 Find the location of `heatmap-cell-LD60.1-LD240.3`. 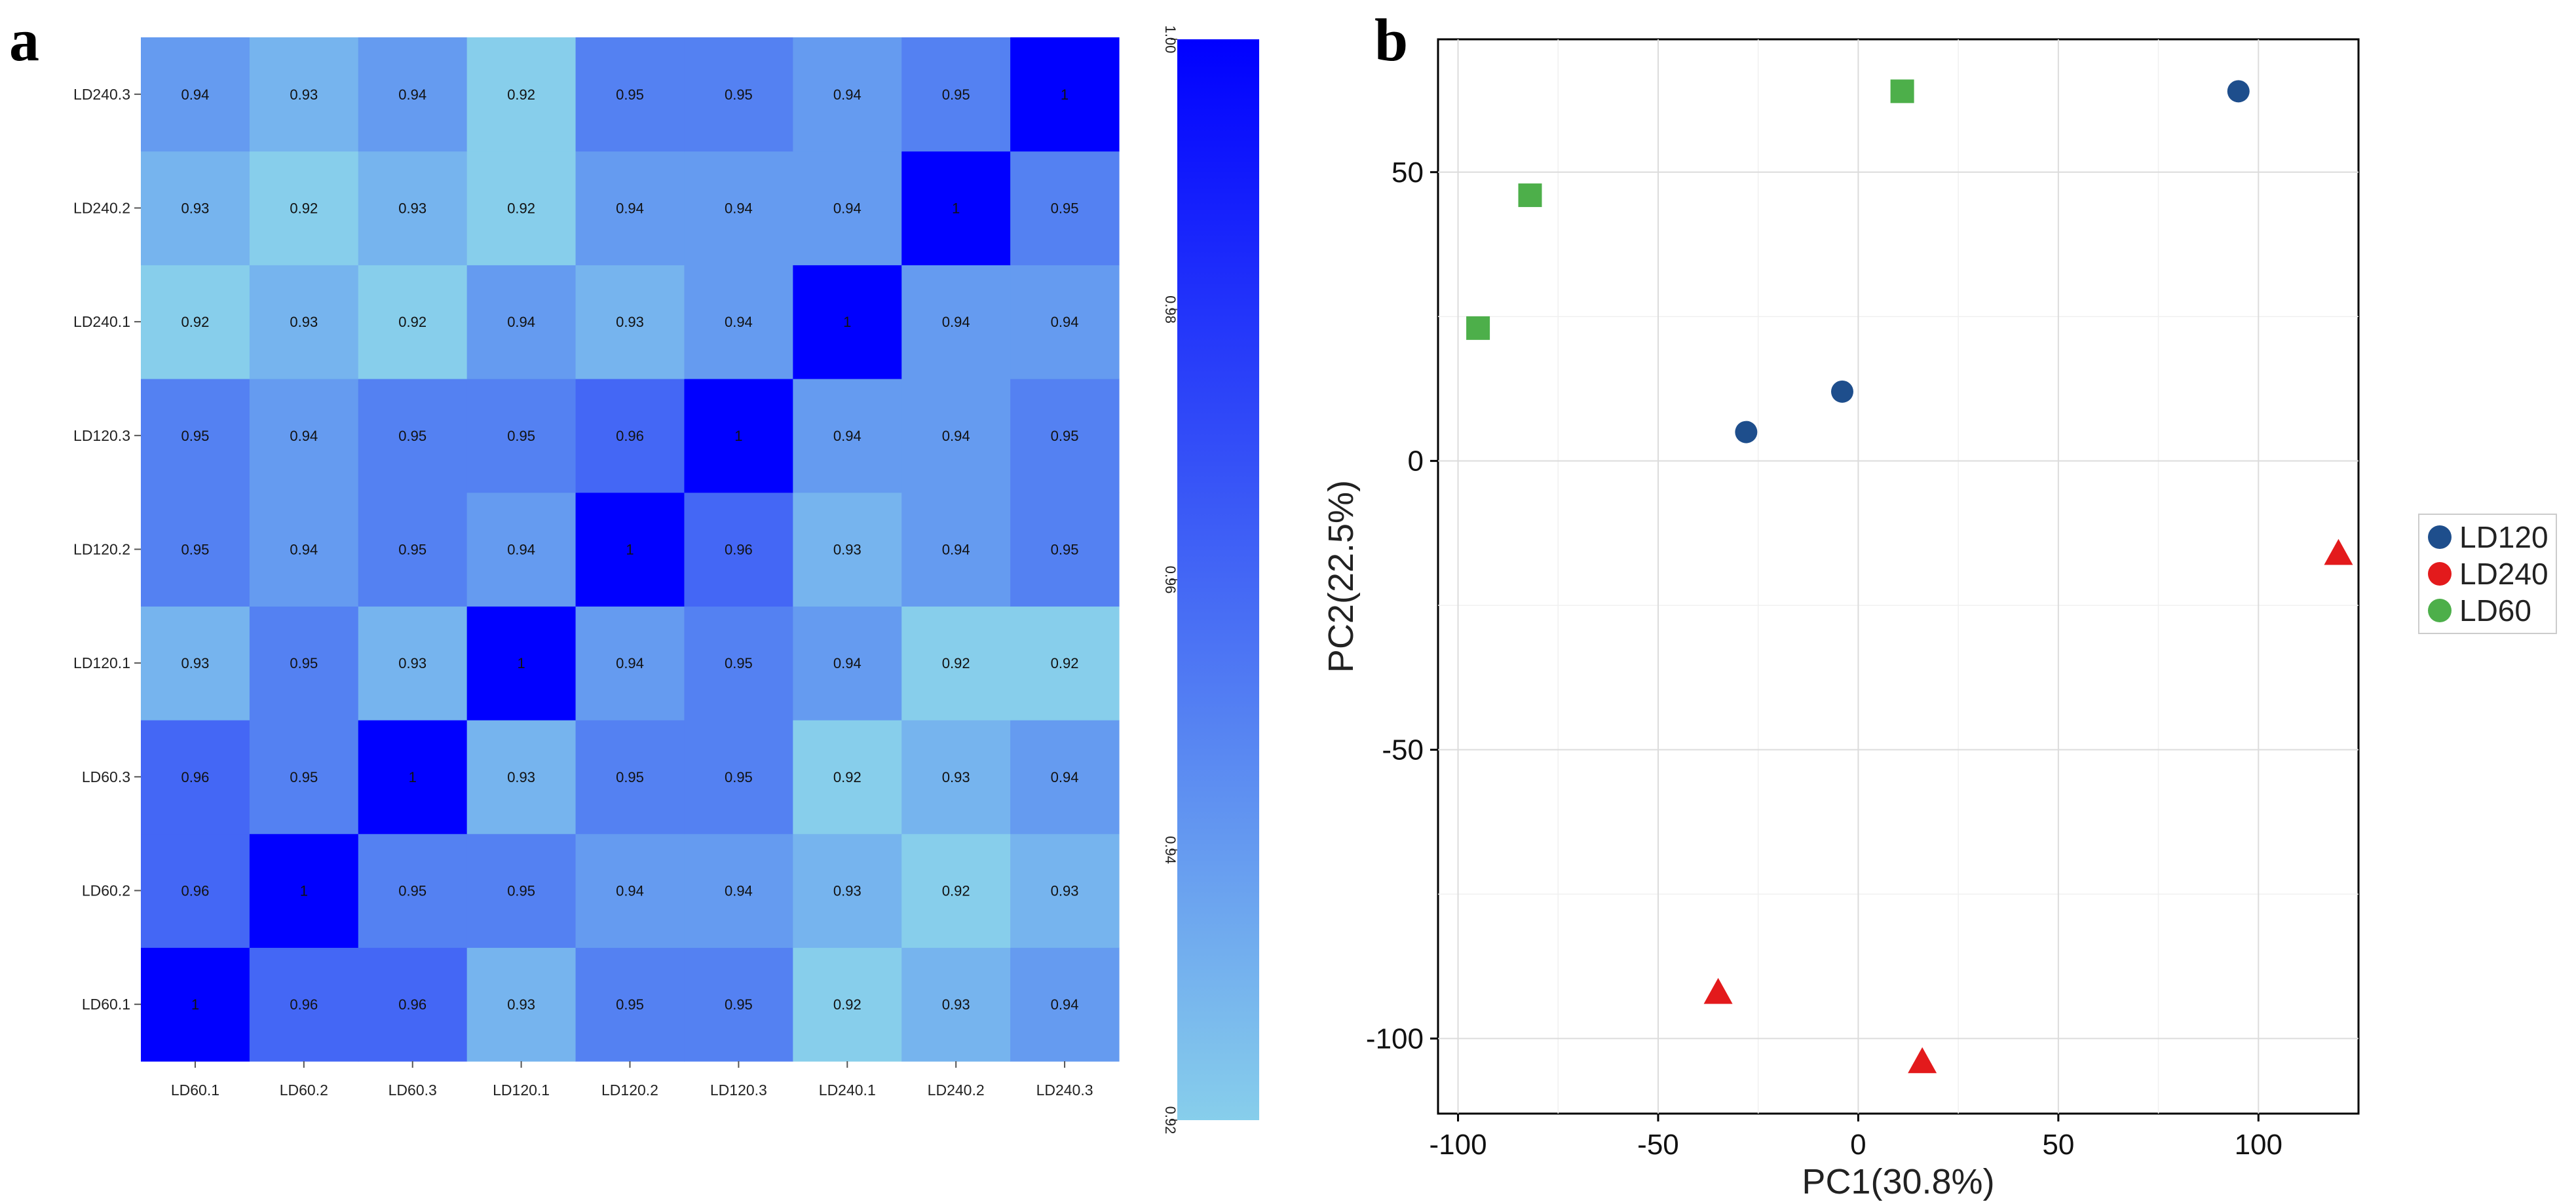

heatmap-cell-LD60.1-LD240.3 is located at coordinates (1065, 1004).